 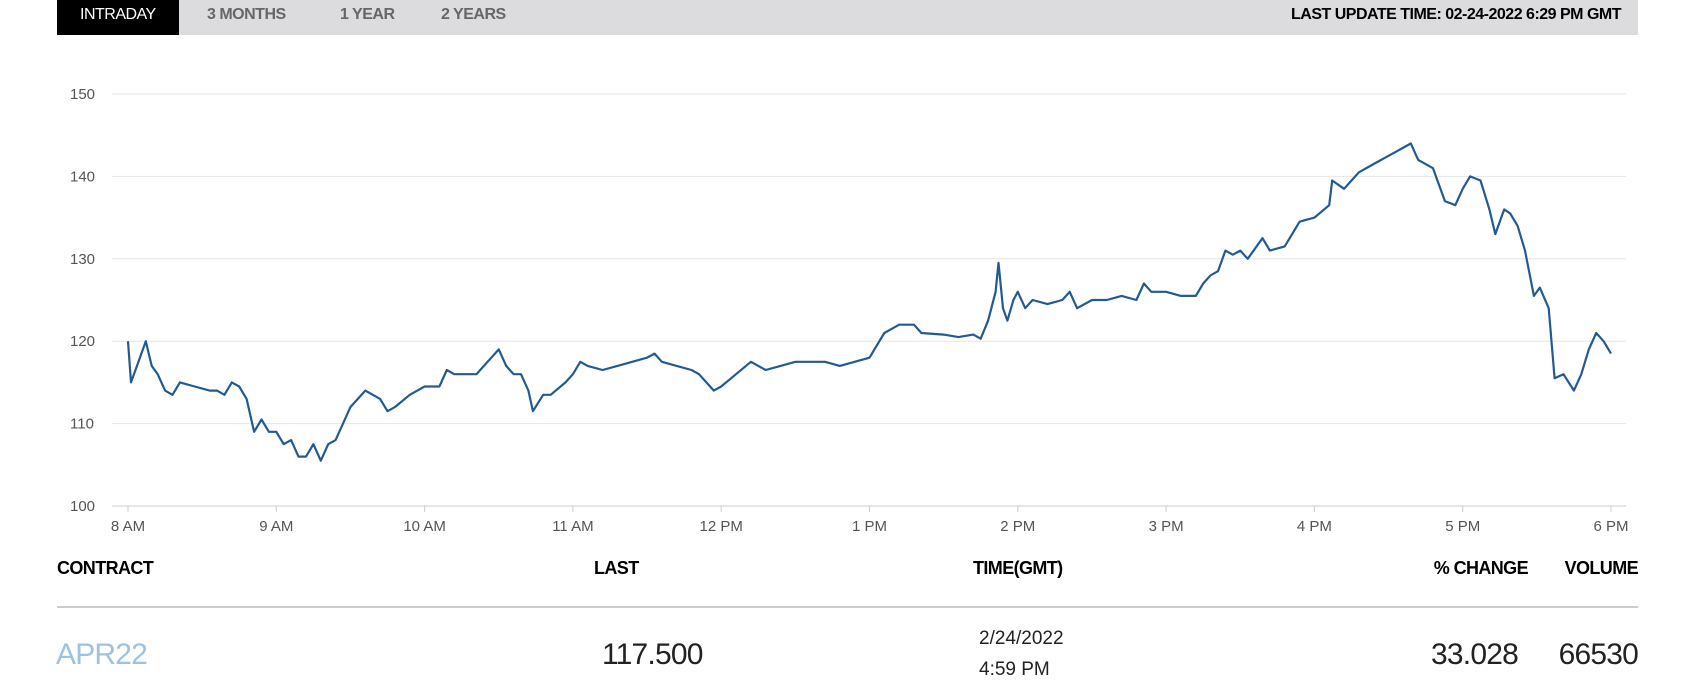 What do you see at coordinates (1021, 638) in the screenshot?
I see `time-date: 2/24/2022` at bounding box center [1021, 638].